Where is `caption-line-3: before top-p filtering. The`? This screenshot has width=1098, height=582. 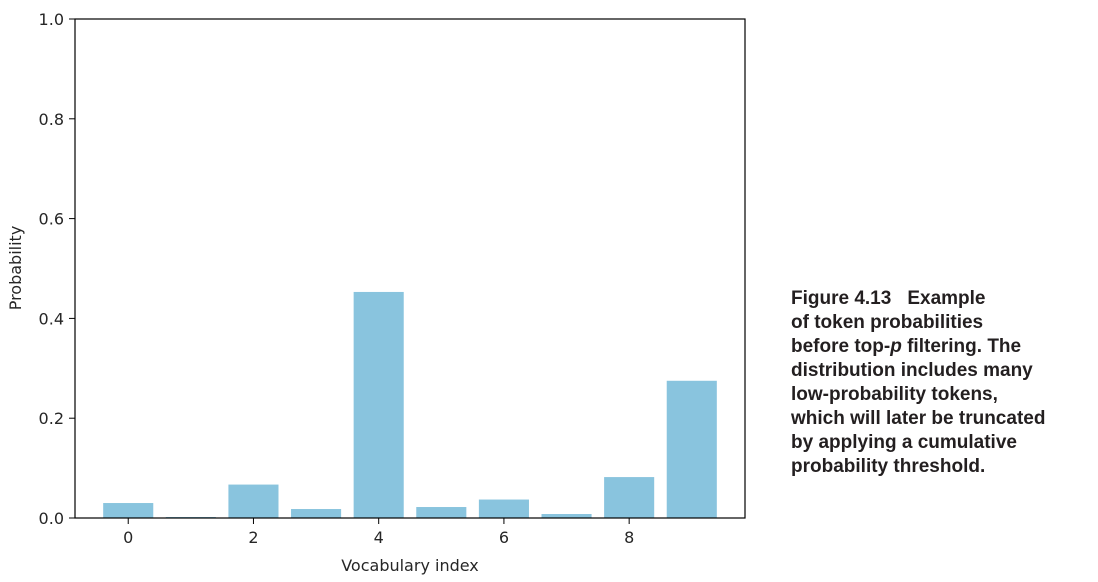
caption-line-3: before top-p filtering. The is located at coordinates (943, 347).